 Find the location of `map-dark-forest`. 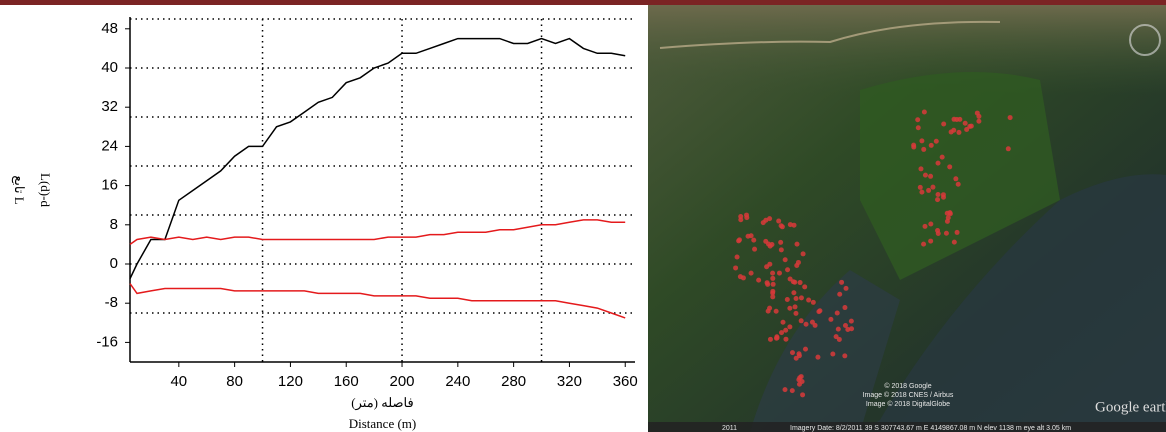

map-dark-forest is located at coordinates (825, 351).